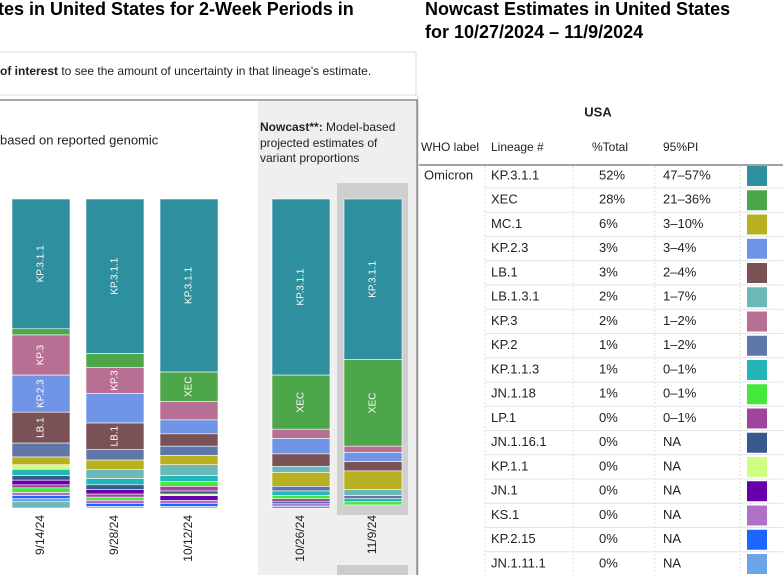 The height and width of the screenshot is (575, 783). Describe the element at coordinates (513, 538) in the screenshot. I see `lineage: KP.2.15` at that location.